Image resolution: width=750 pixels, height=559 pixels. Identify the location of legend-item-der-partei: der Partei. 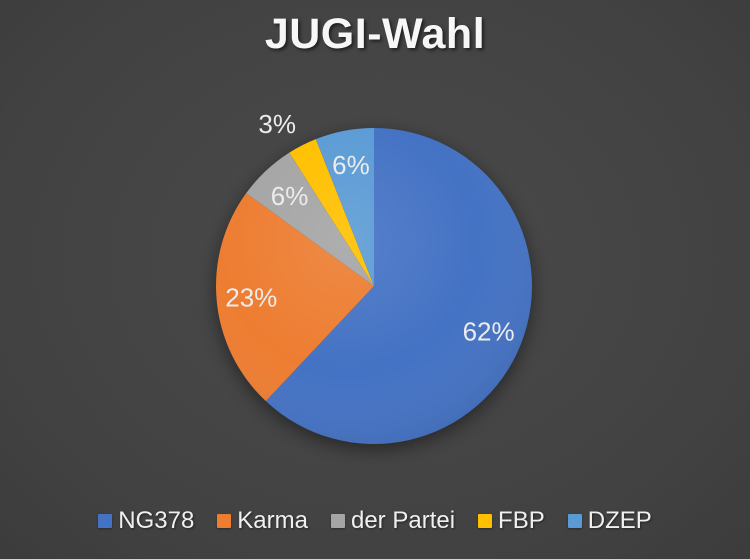
(393, 521).